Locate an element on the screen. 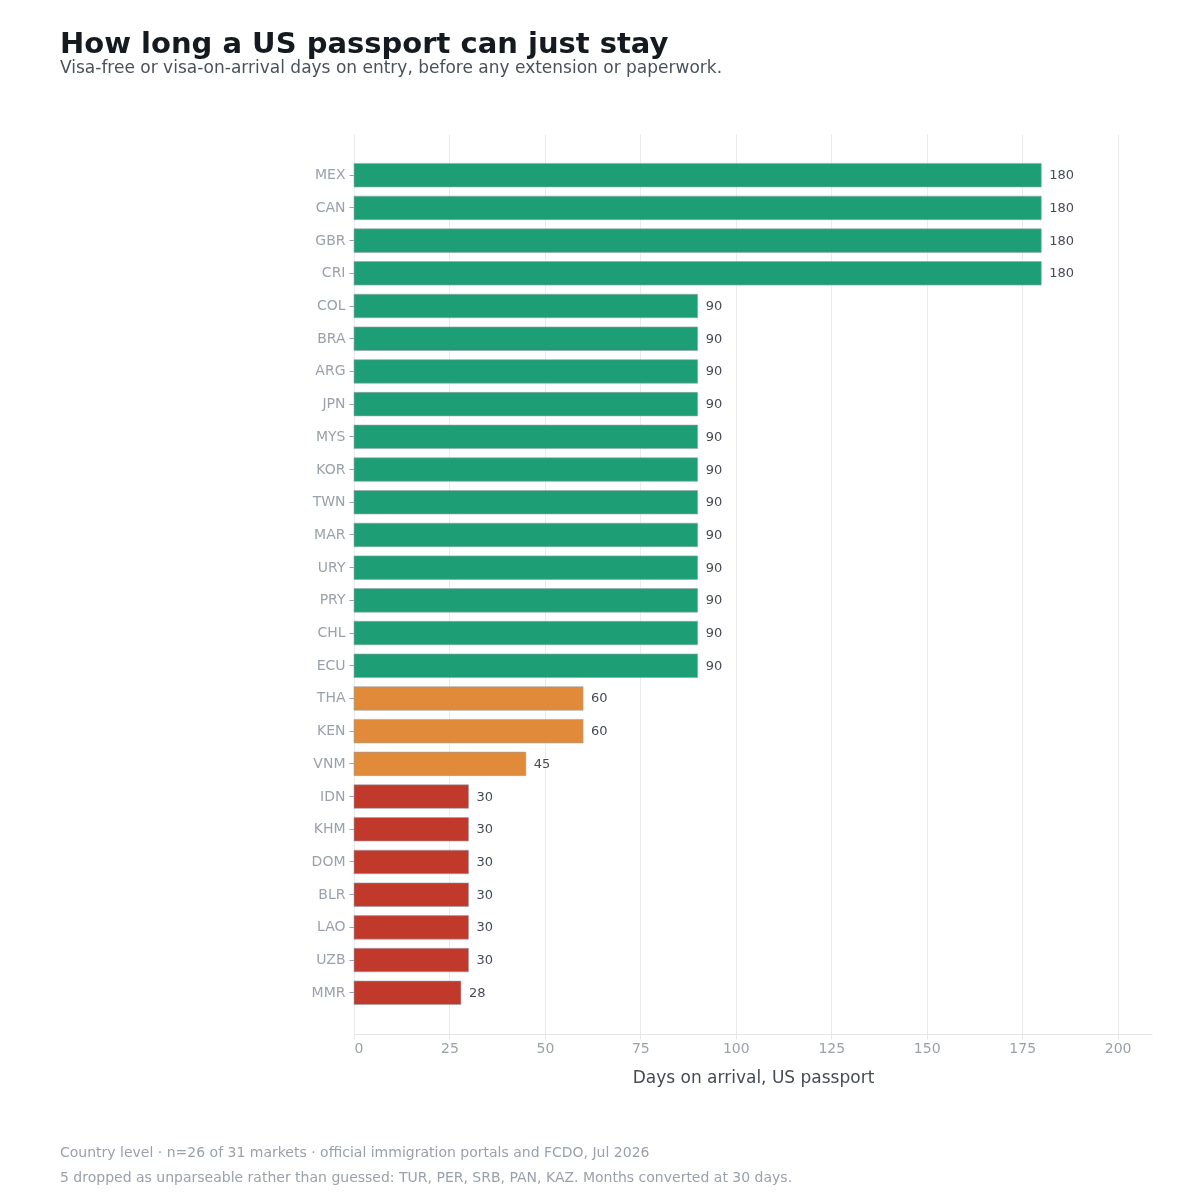  y-tick-label: ARG is located at coordinates (330, 370).